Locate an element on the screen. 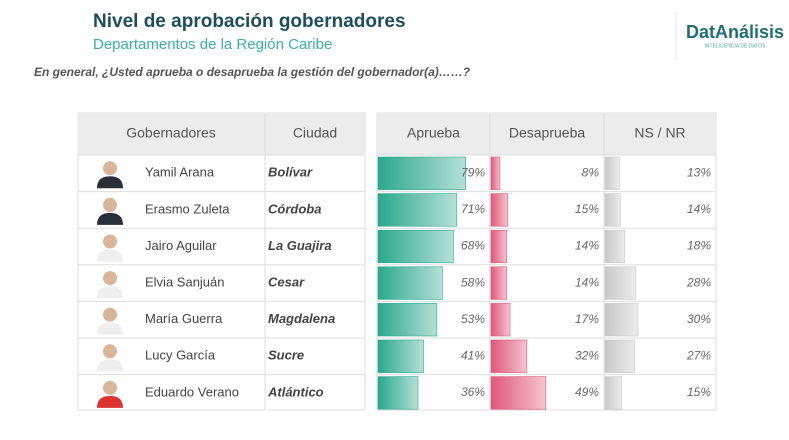 The height and width of the screenshot is (440, 789). governor-name: Yamil Arana is located at coordinates (180, 172).